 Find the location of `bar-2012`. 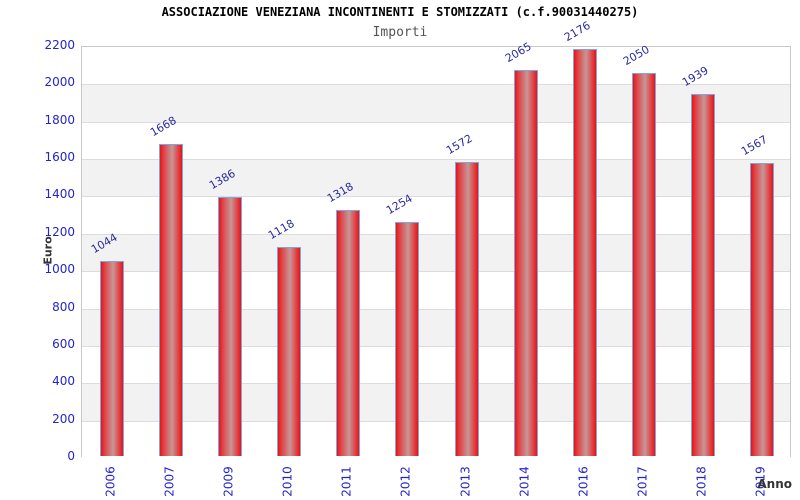

bar-2012 is located at coordinates (407, 339).